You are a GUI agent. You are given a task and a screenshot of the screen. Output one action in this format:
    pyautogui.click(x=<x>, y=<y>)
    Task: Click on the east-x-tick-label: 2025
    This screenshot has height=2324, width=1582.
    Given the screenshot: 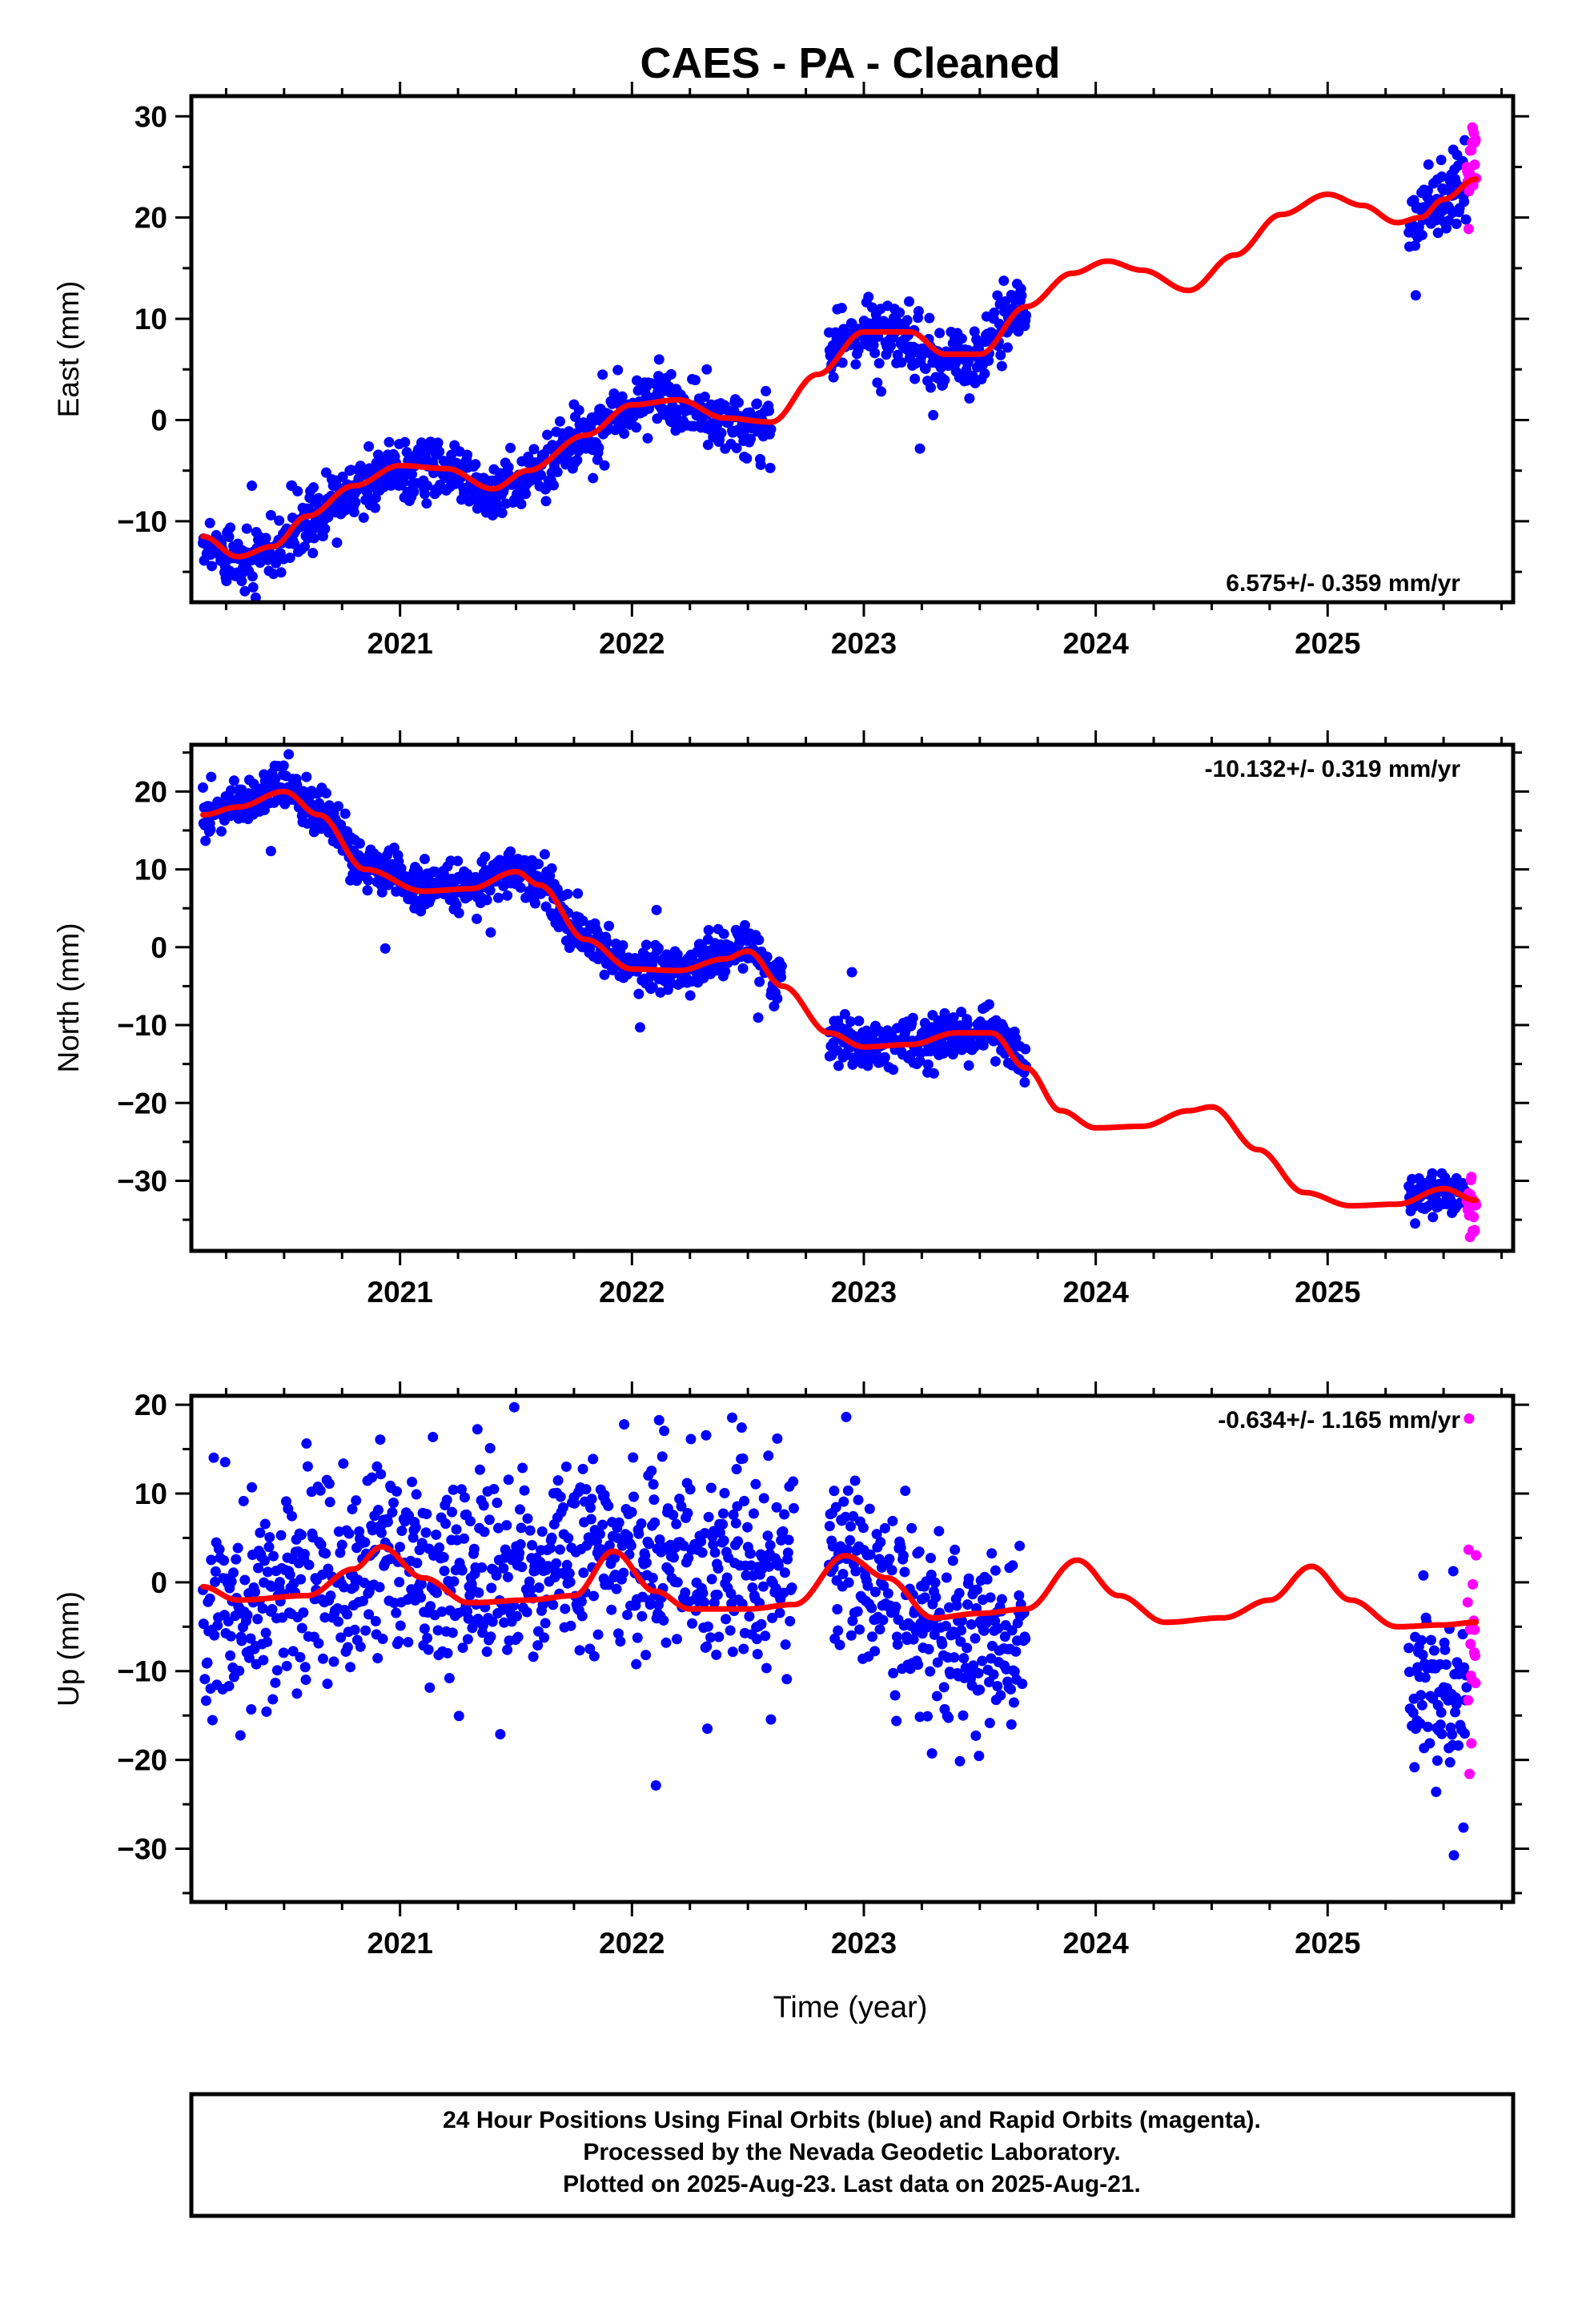 What is the action you would take?
    pyautogui.click(x=1328, y=644)
    